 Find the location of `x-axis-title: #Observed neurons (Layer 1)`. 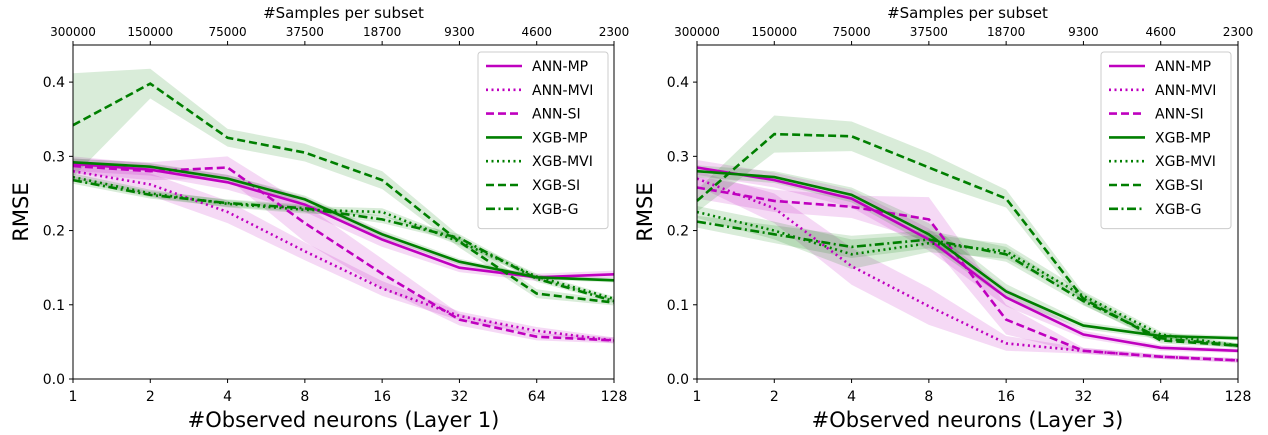

x-axis-title: #Observed neurons (Layer 1) is located at coordinates (344, 420).